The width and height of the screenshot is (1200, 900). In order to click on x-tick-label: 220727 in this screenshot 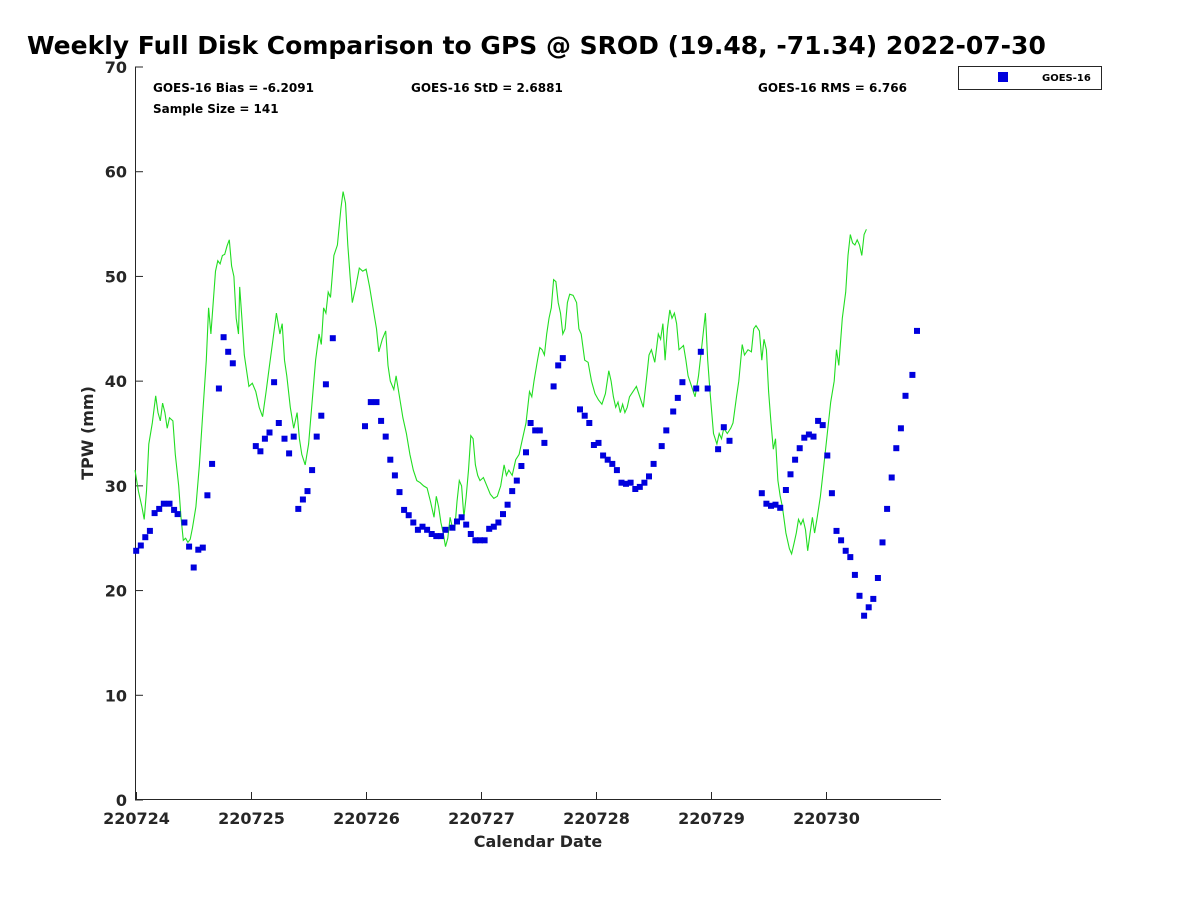, I will do `click(481, 818)`.